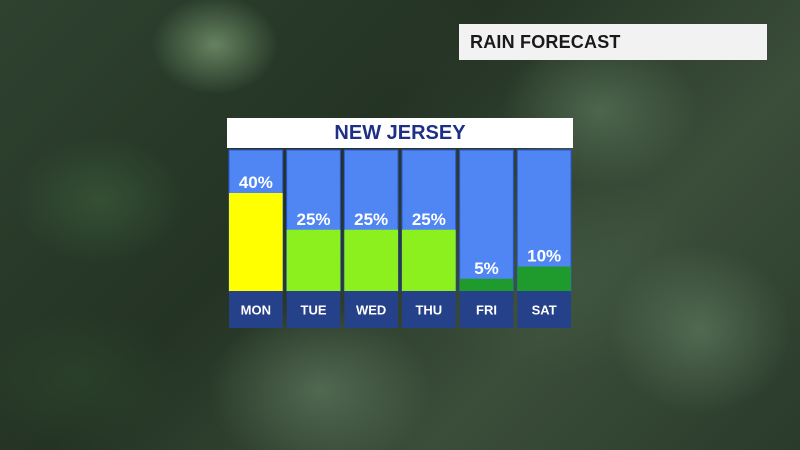  I want to click on forecast-title: RAIN FORECAST, so click(545, 41).